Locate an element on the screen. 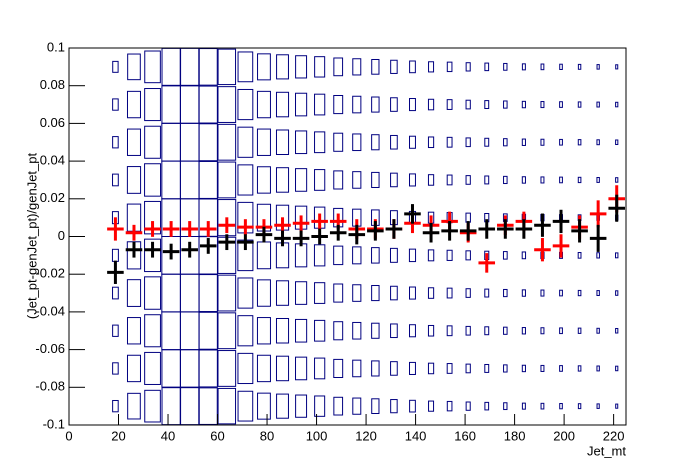  x-axis-title: Jet_mt is located at coordinates (606, 450).